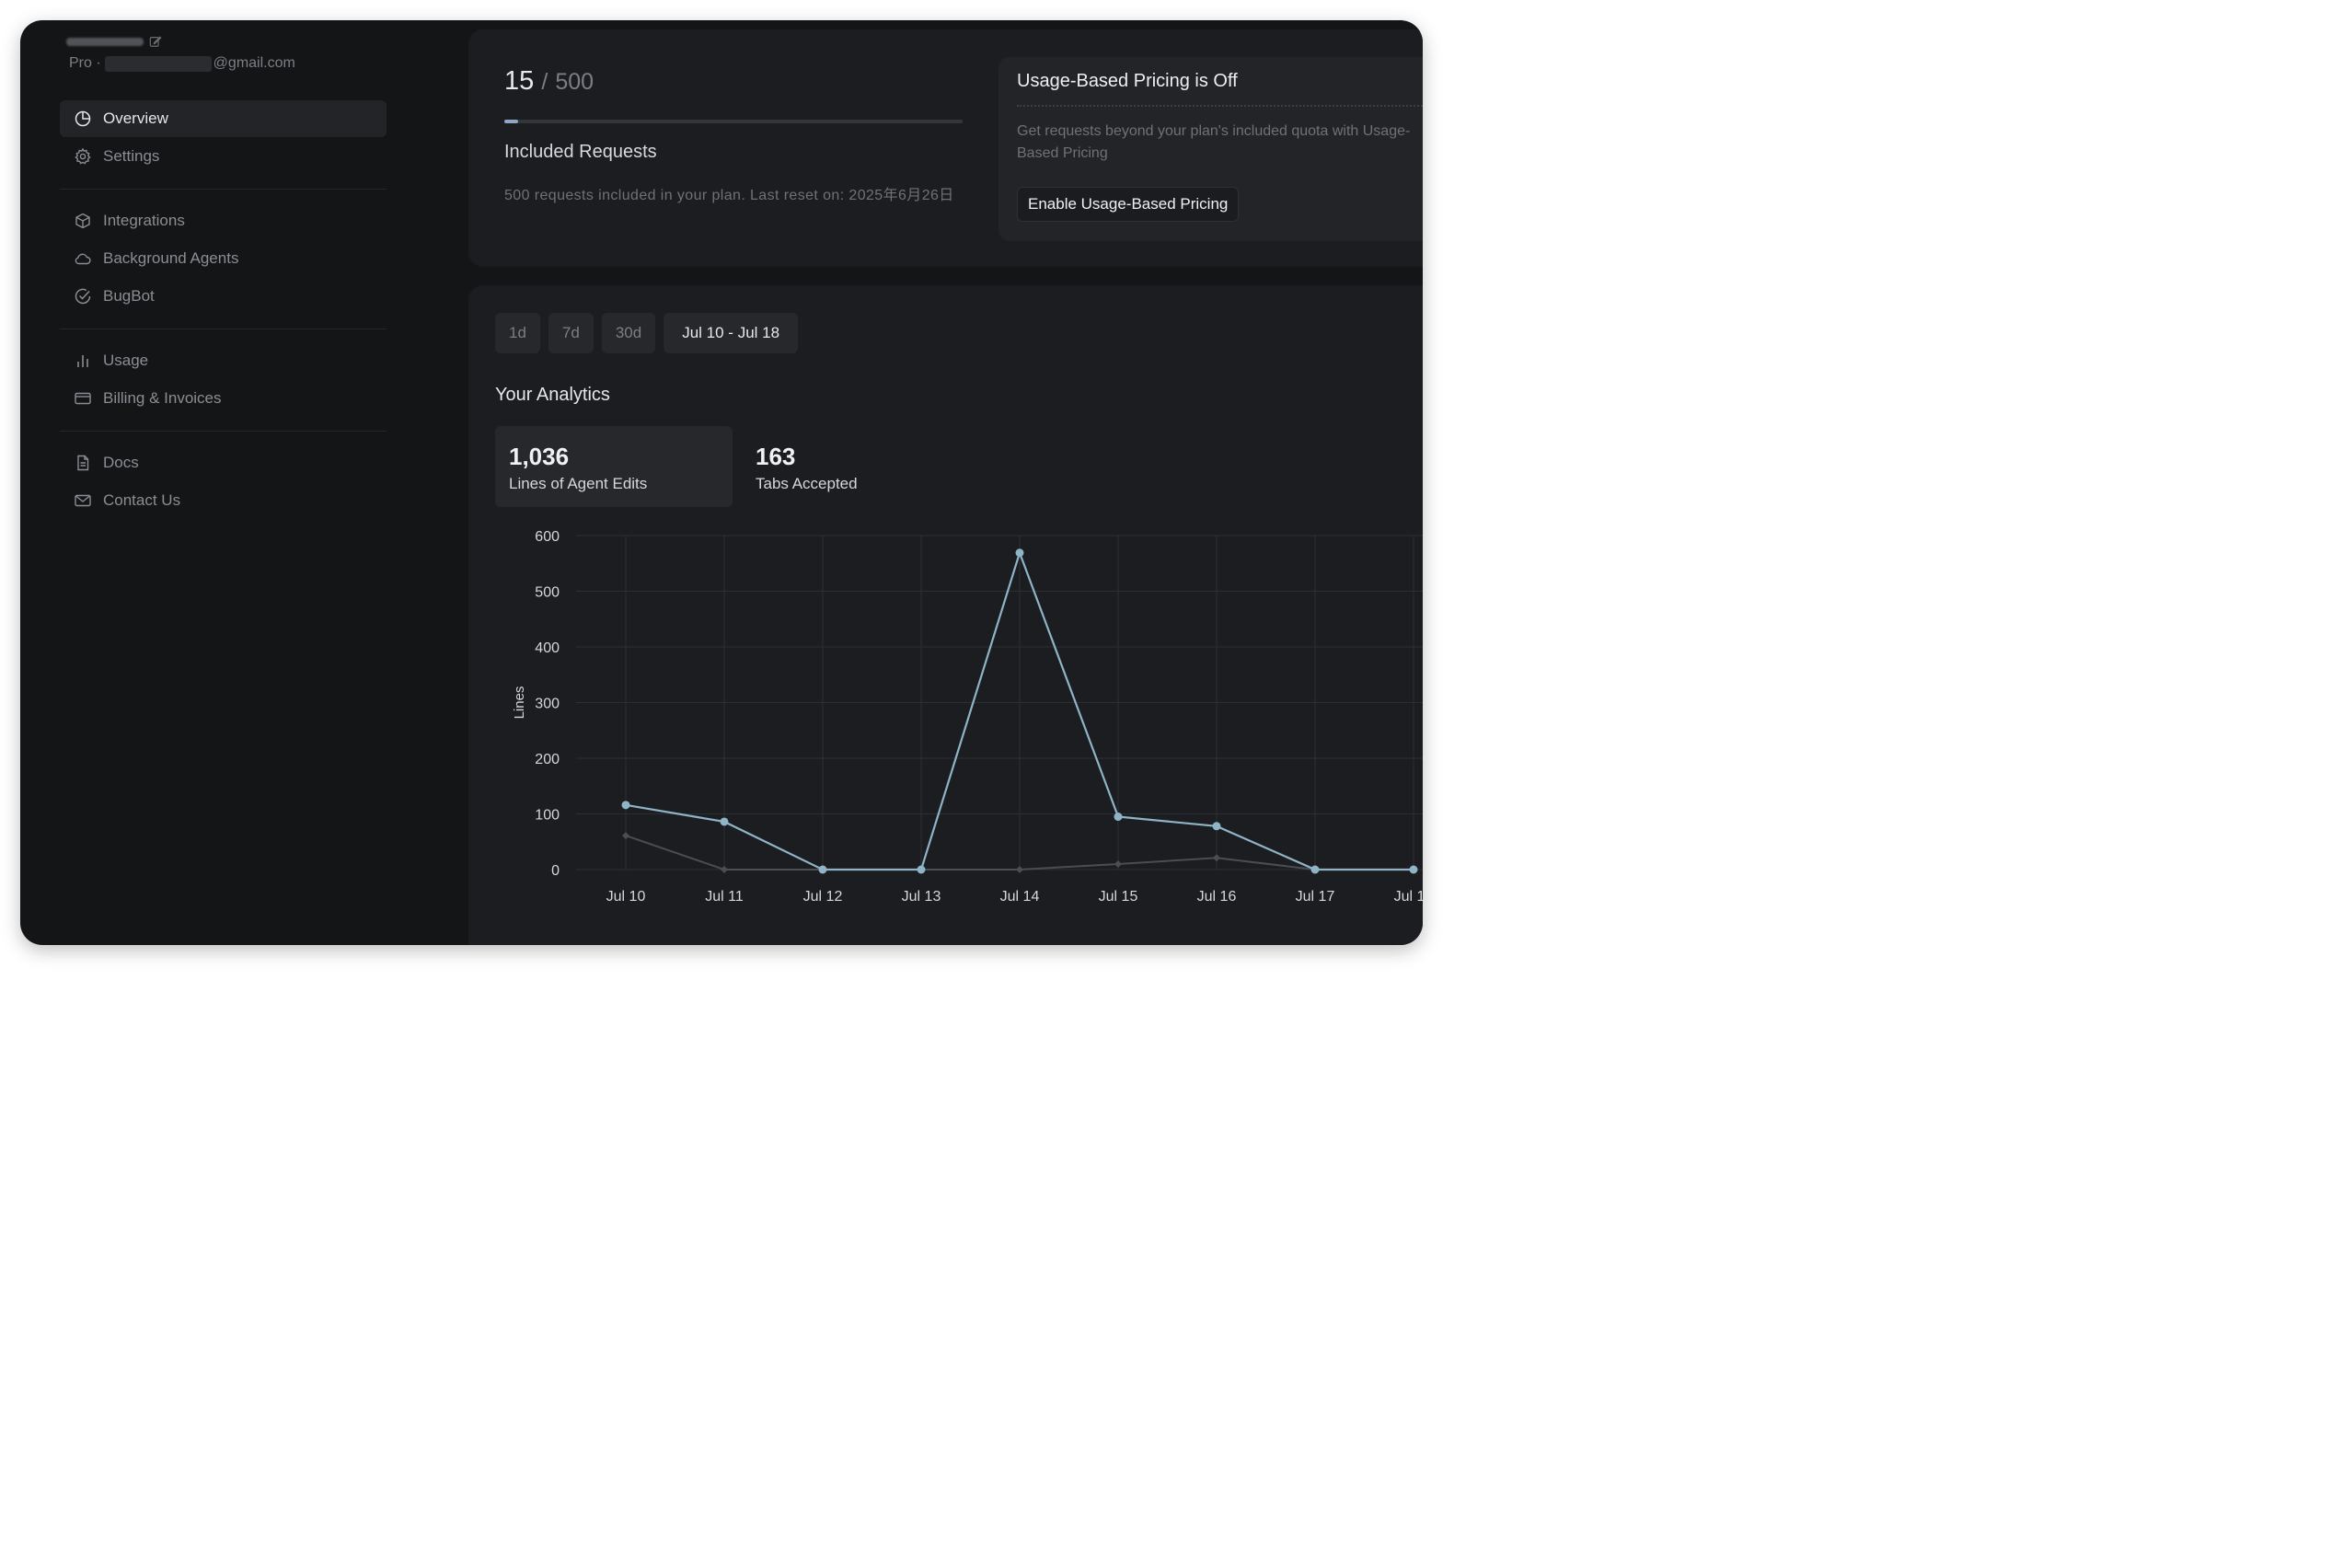 The image size is (2343, 1568). What do you see at coordinates (171, 258) in the screenshot?
I see `sidebar-item-label: Background Agents` at bounding box center [171, 258].